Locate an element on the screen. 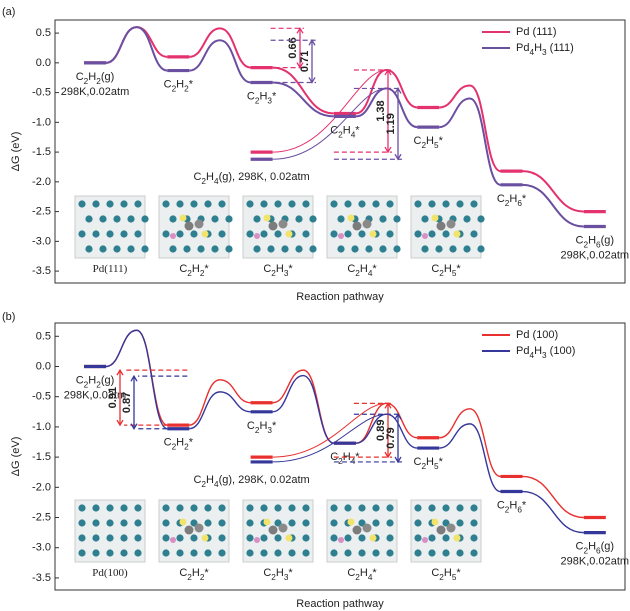 The width and height of the screenshot is (630, 611). structure-label: C2H3* is located at coordinates (278, 270).